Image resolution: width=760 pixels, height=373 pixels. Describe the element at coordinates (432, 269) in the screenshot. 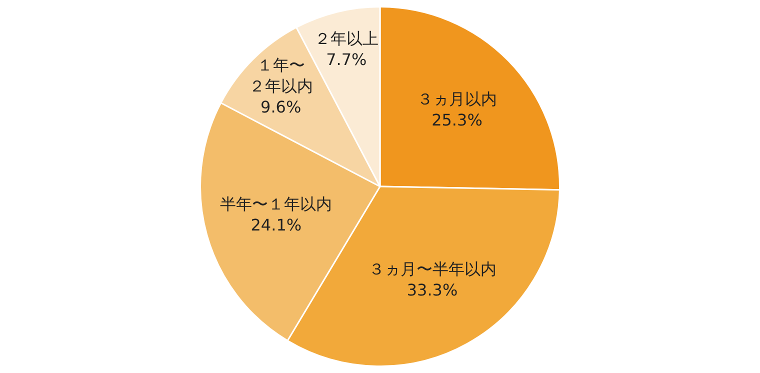

I see `slice-label: ３ヵ月〜半年以内` at that location.